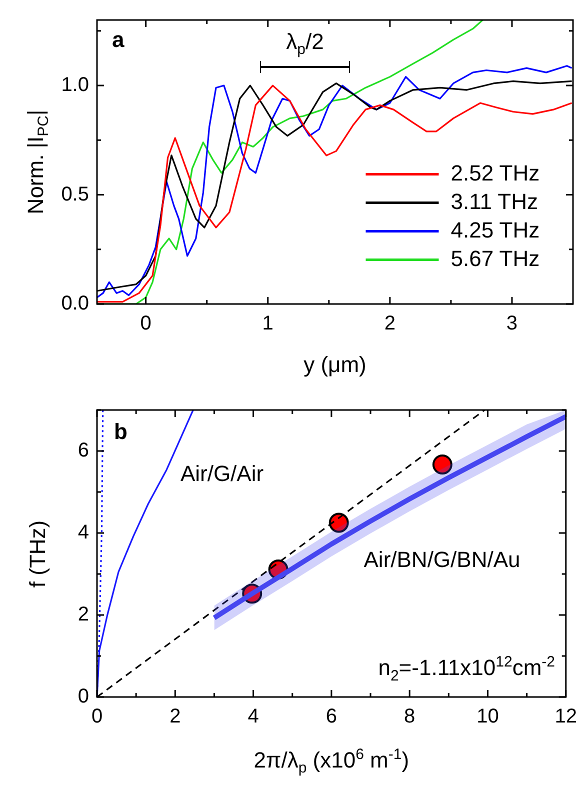 The image size is (585, 789). Describe the element at coordinates (83, 697) in the screenshot. I see `y-tick-label: 0` at that location.